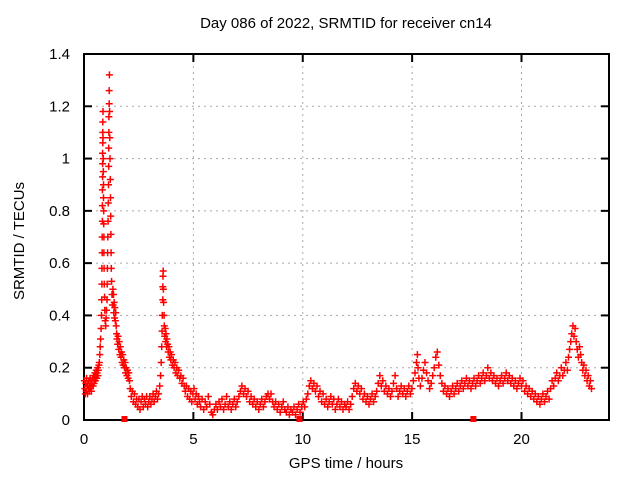 This screenshot has width=640, height=485. Describe the element at coordinates (59, 315) in the screenshot. I see `y-tick-label: 0.4` at that location.